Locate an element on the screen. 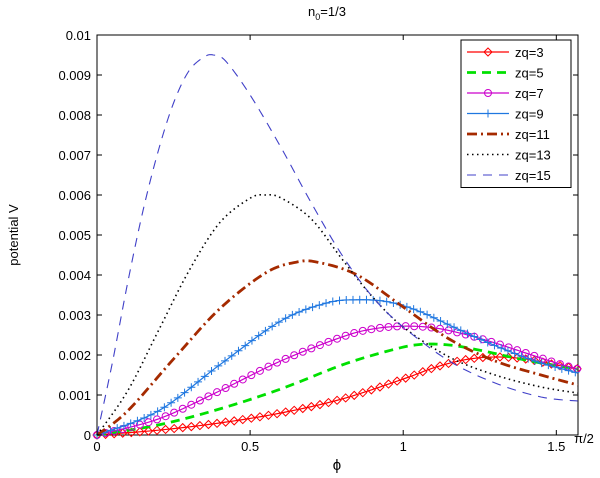 The height and width of the screenshot is (478, 600). x-tick-label: 1 is located at coordinates (403, 446).